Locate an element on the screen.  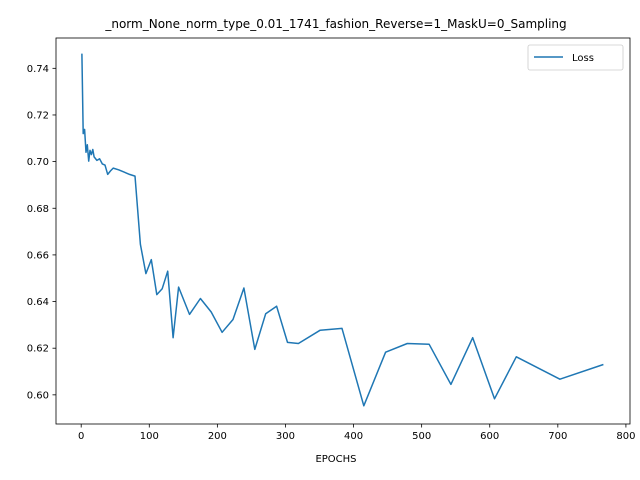
y-tick-label: 0.66 is located at coordinates (38, 255).